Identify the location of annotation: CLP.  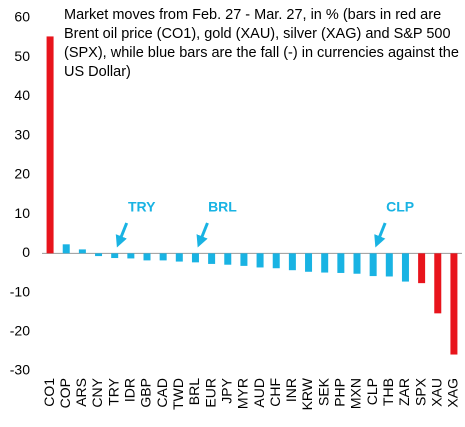
(400, 207).